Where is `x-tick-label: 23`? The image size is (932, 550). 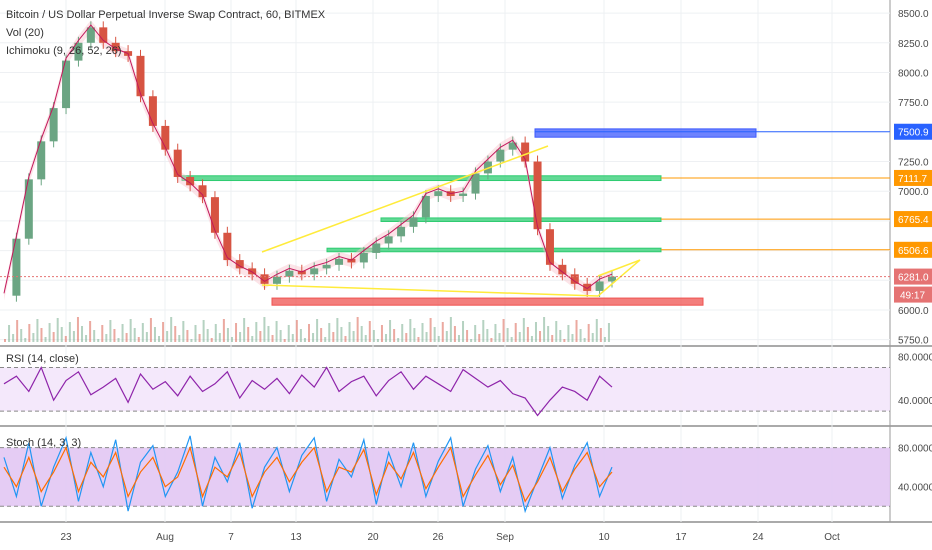 x-tick-label: 23 is located at coordinates (66, 537).